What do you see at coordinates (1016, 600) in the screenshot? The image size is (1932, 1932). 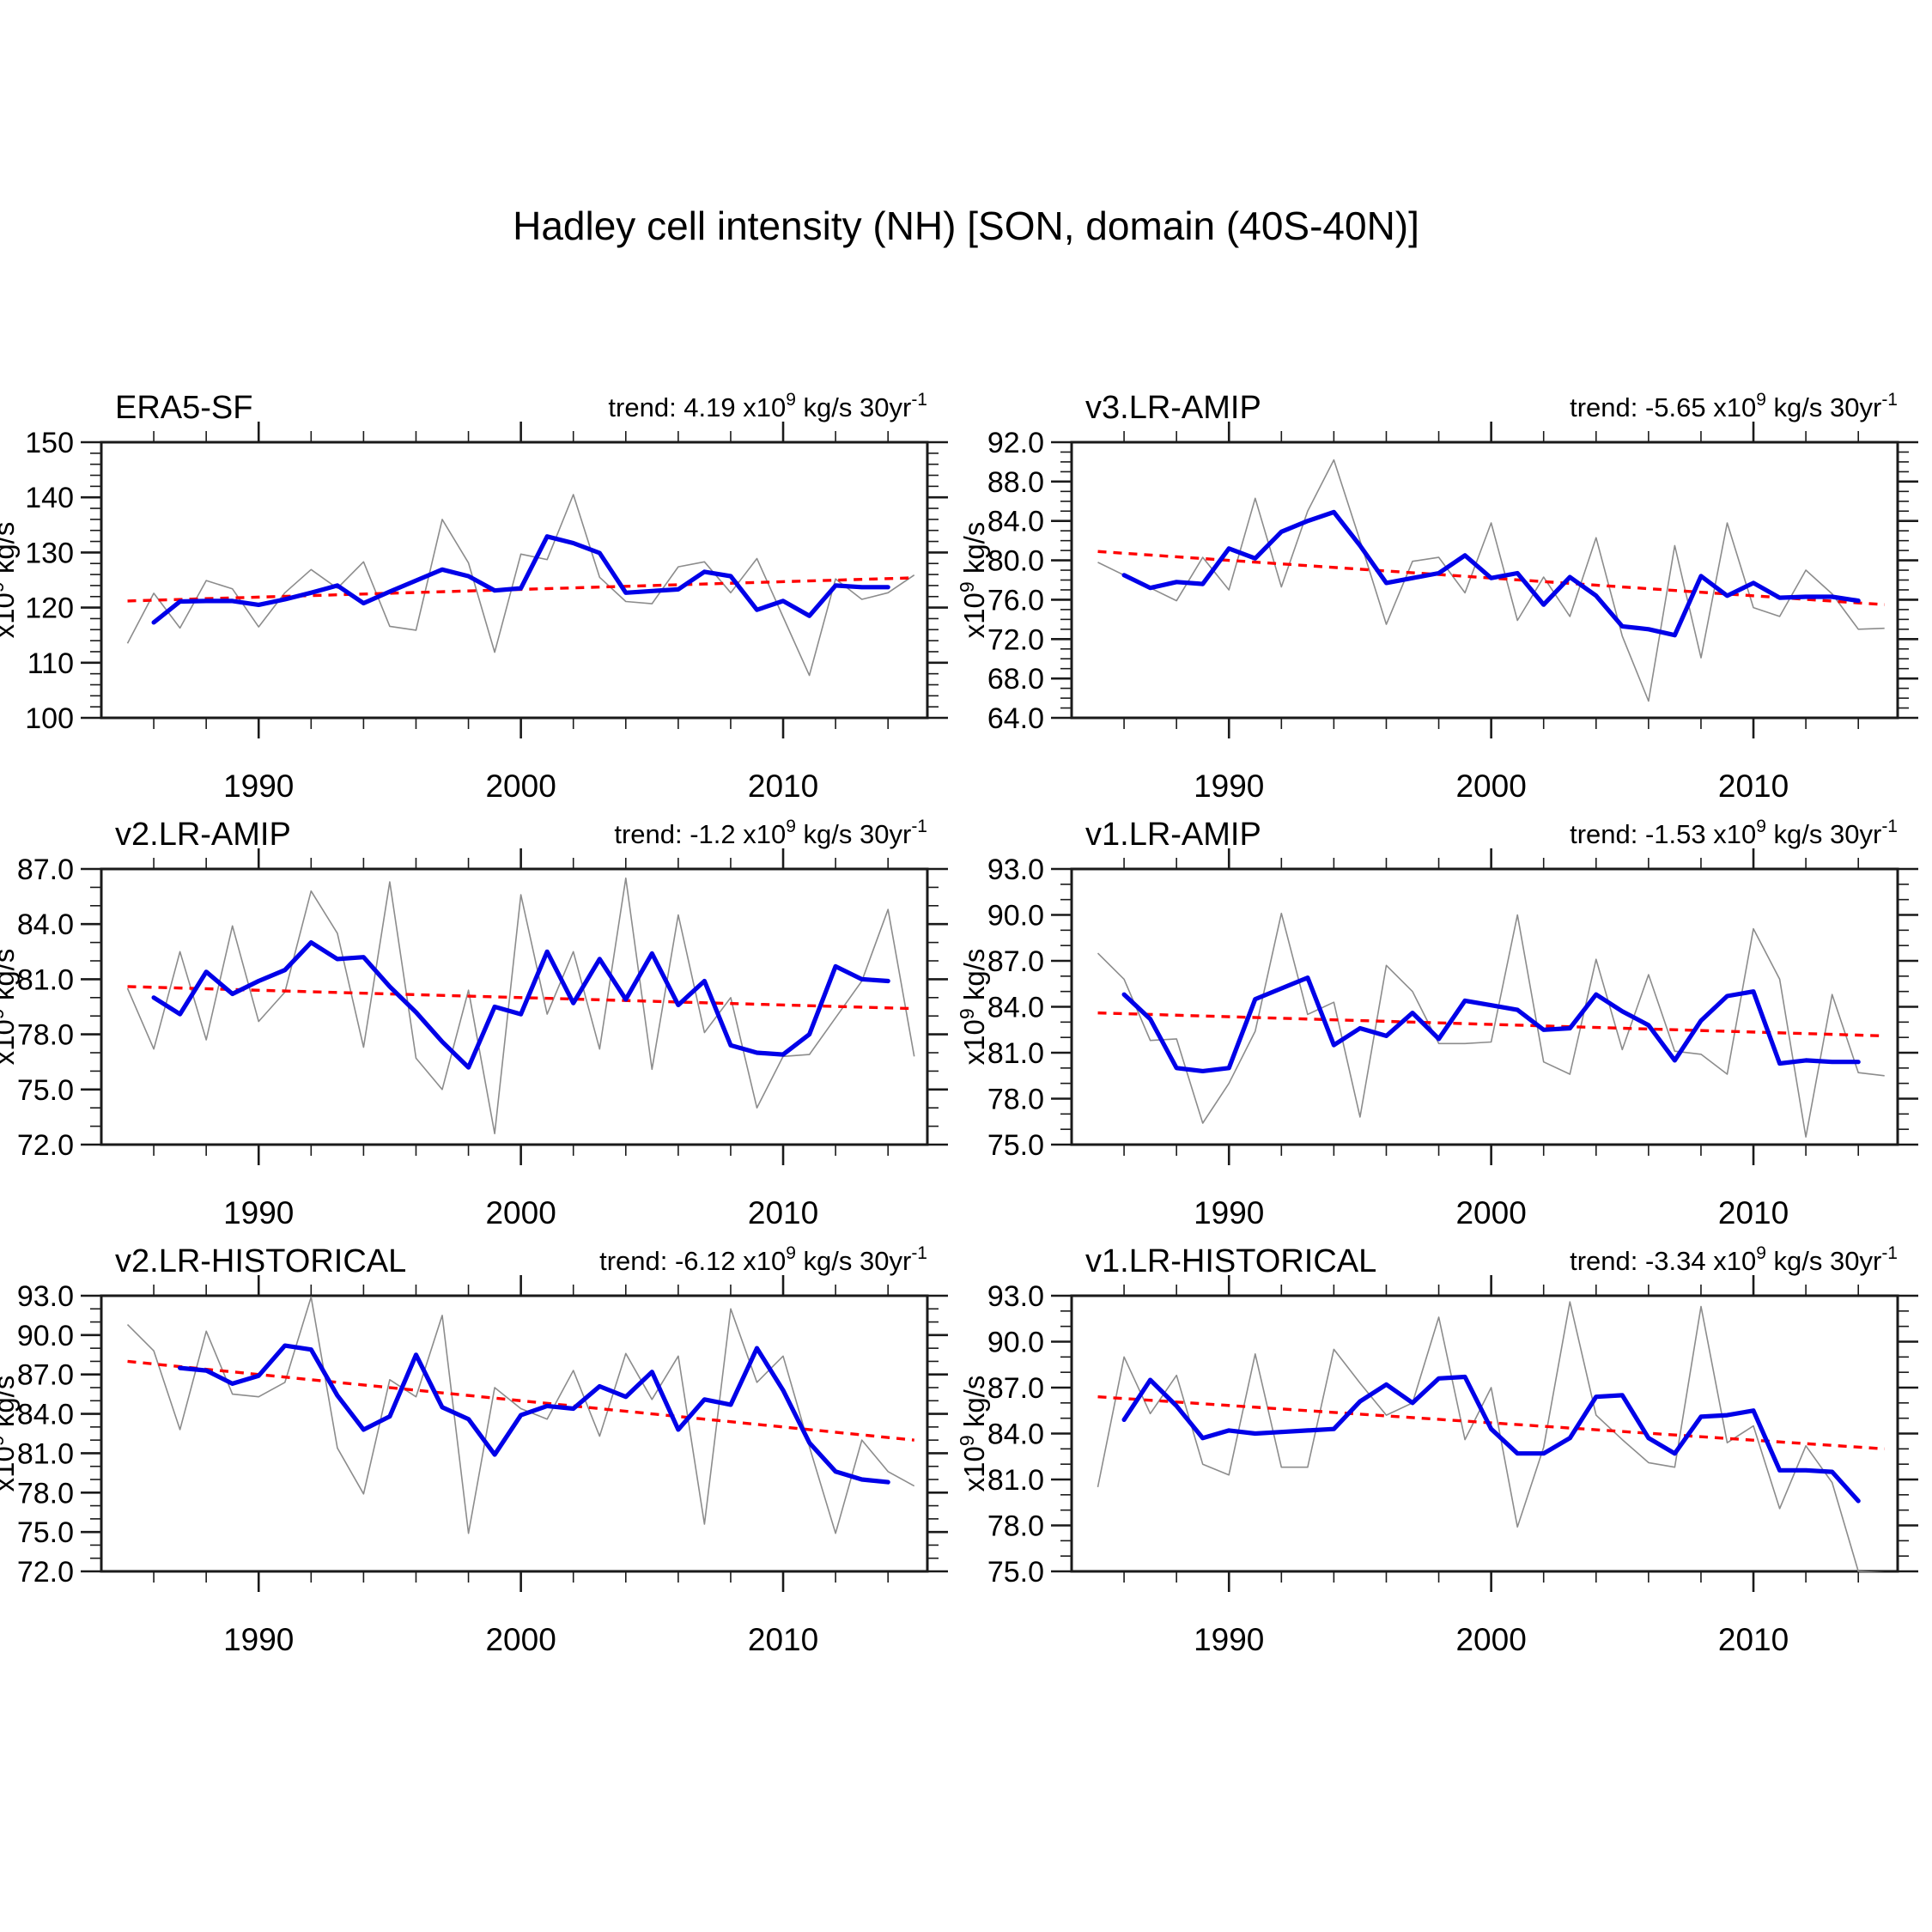 I see `y-tick-label: 76.0` at bounding box center [1016, 600].